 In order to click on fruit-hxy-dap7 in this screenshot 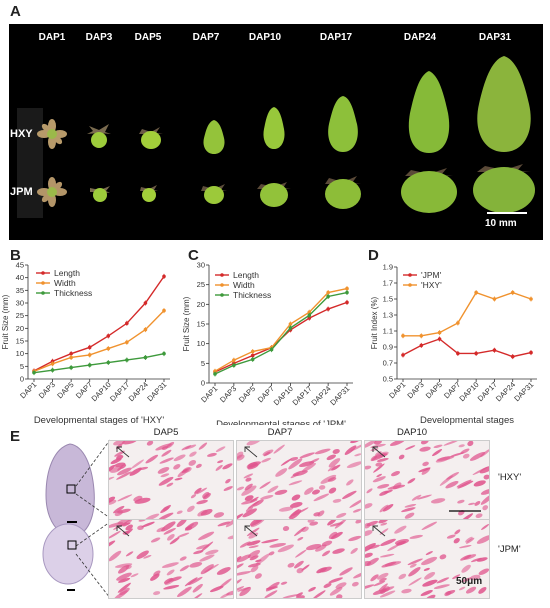, I will do `click(214, 137)`.